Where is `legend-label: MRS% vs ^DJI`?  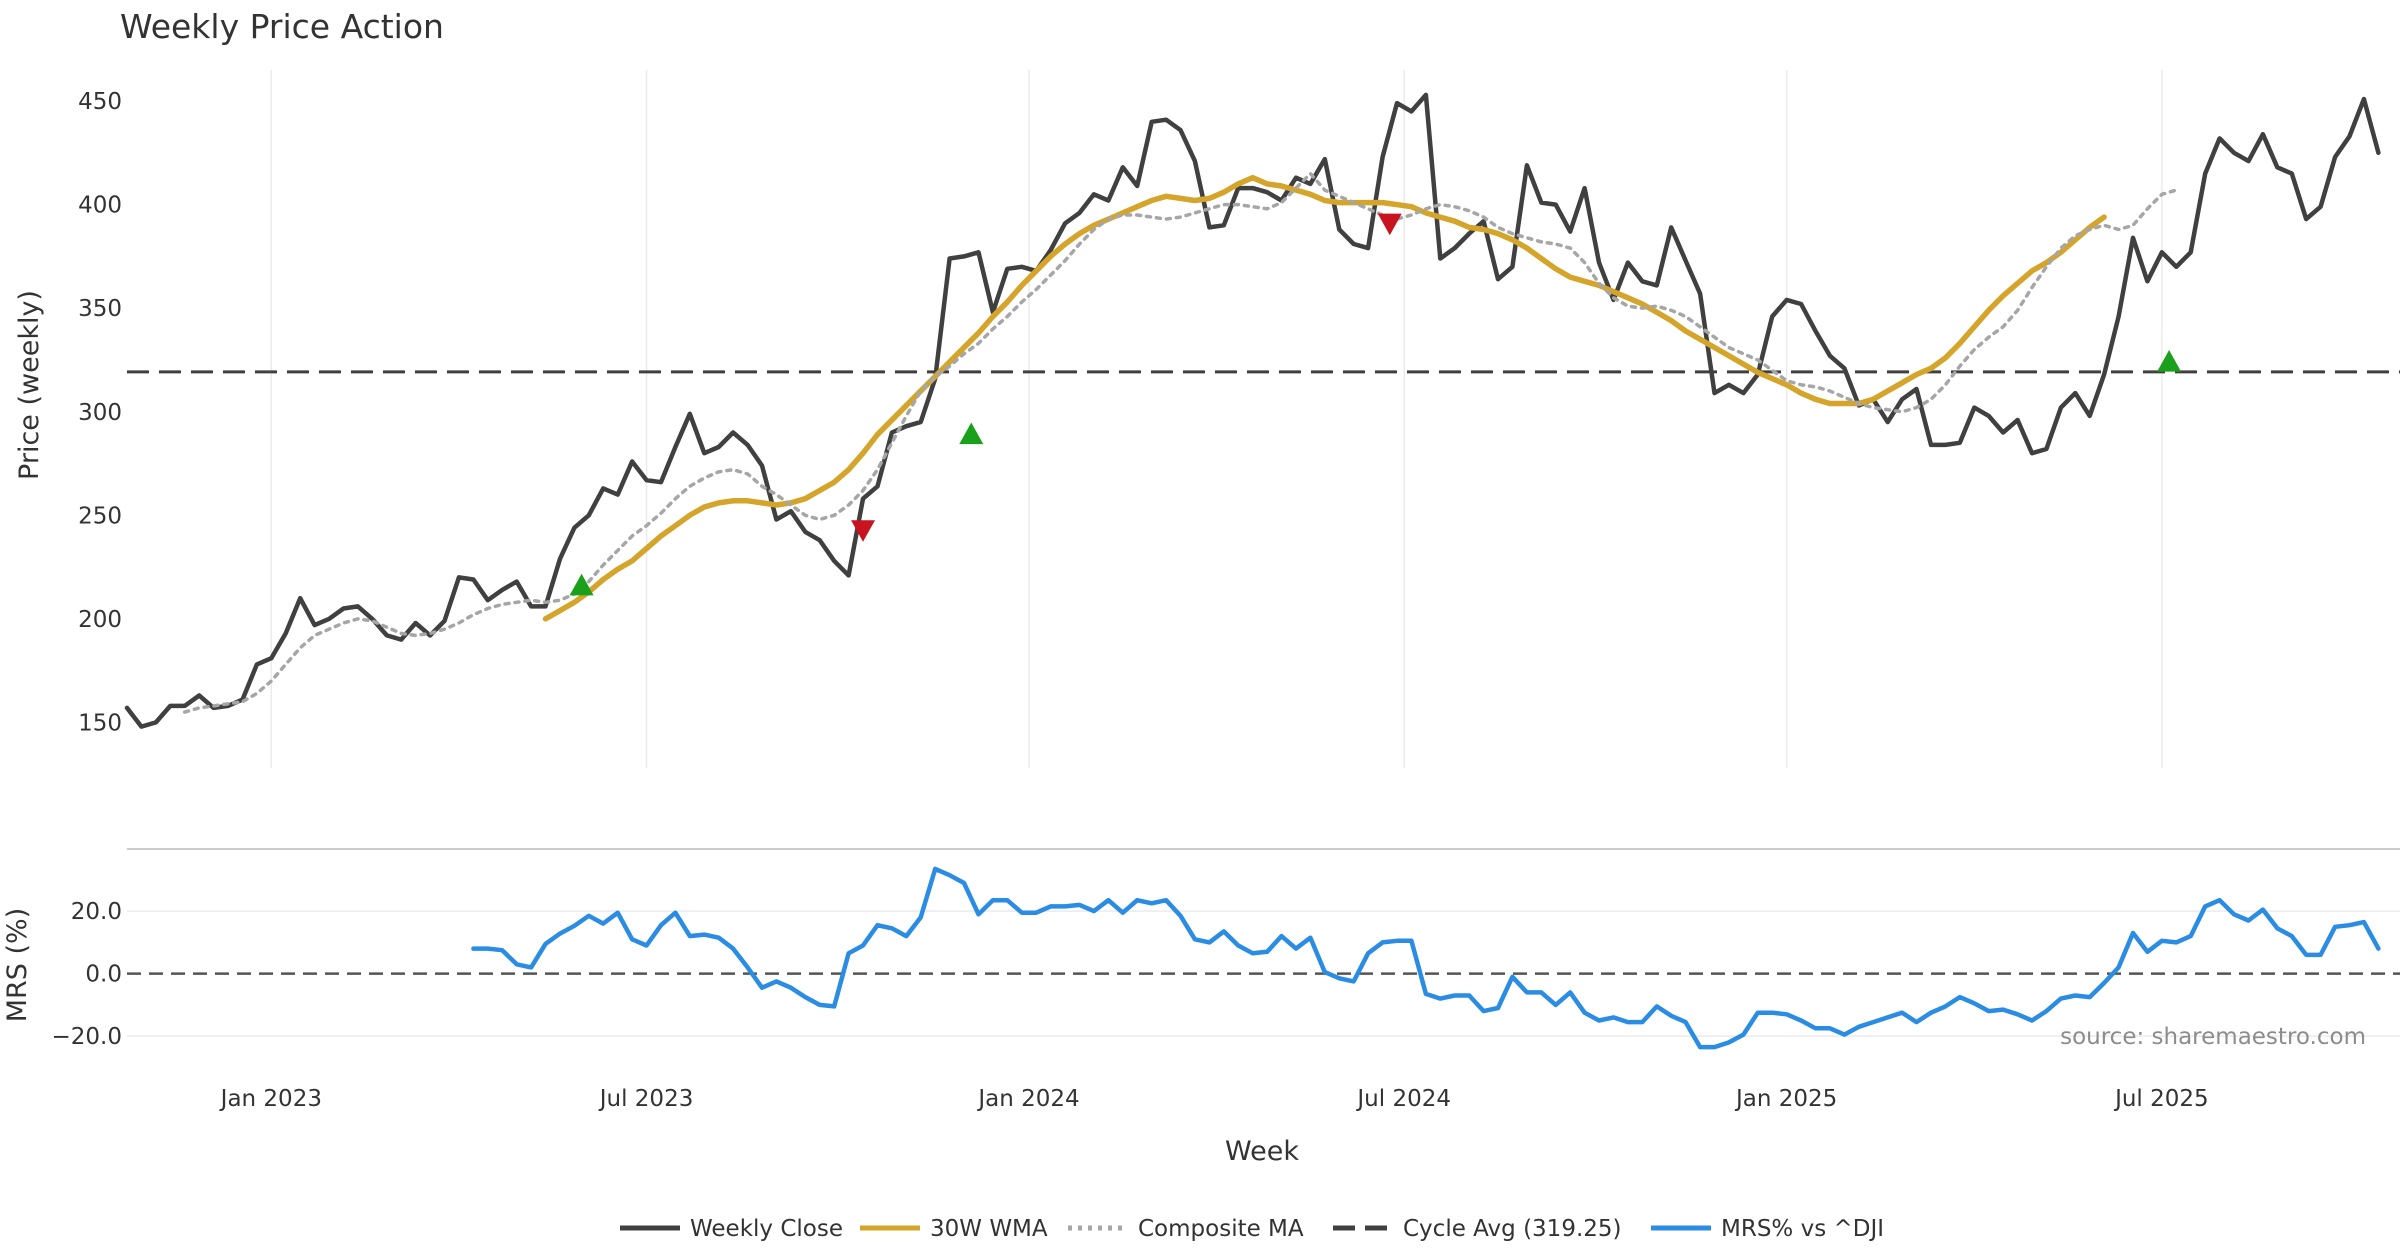 legend-label: MRS% vs ^DJI is located at coordinates (1802, 1229).